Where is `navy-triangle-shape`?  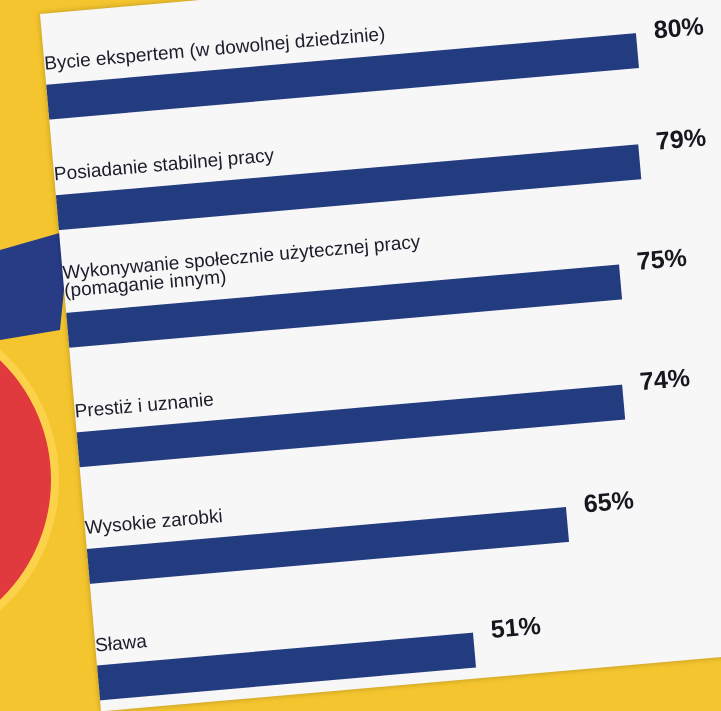 navy-triangle-shape is located at coordinates (35, 285).